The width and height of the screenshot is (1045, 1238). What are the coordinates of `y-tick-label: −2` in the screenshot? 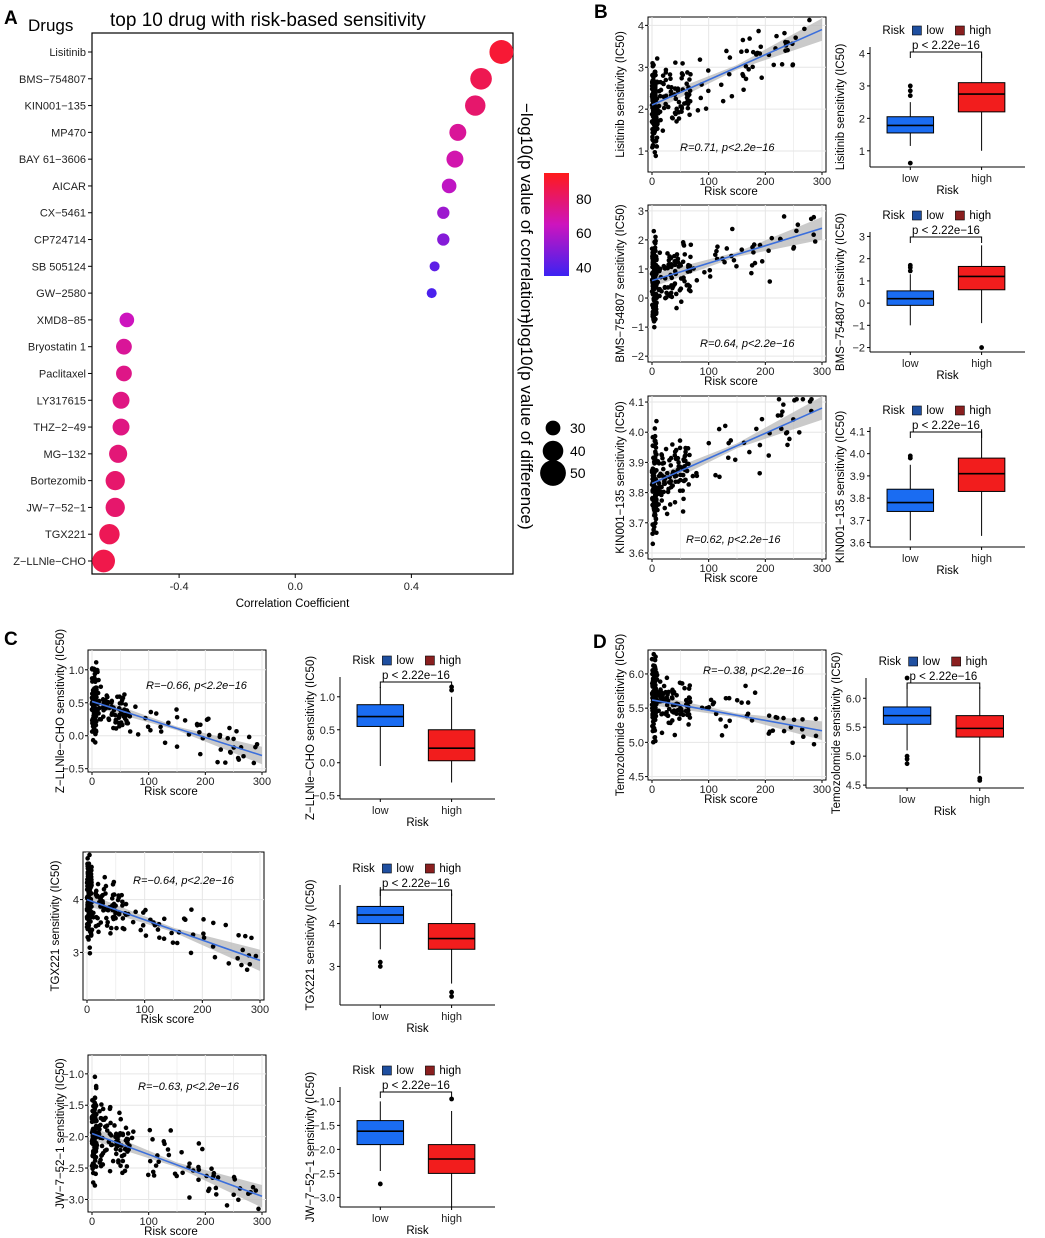 It's located at (858, 349).